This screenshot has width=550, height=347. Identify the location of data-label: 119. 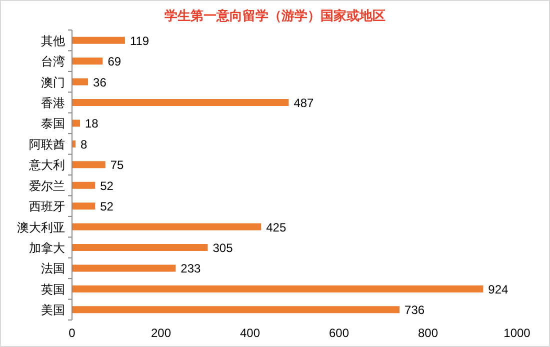
(140, 41).